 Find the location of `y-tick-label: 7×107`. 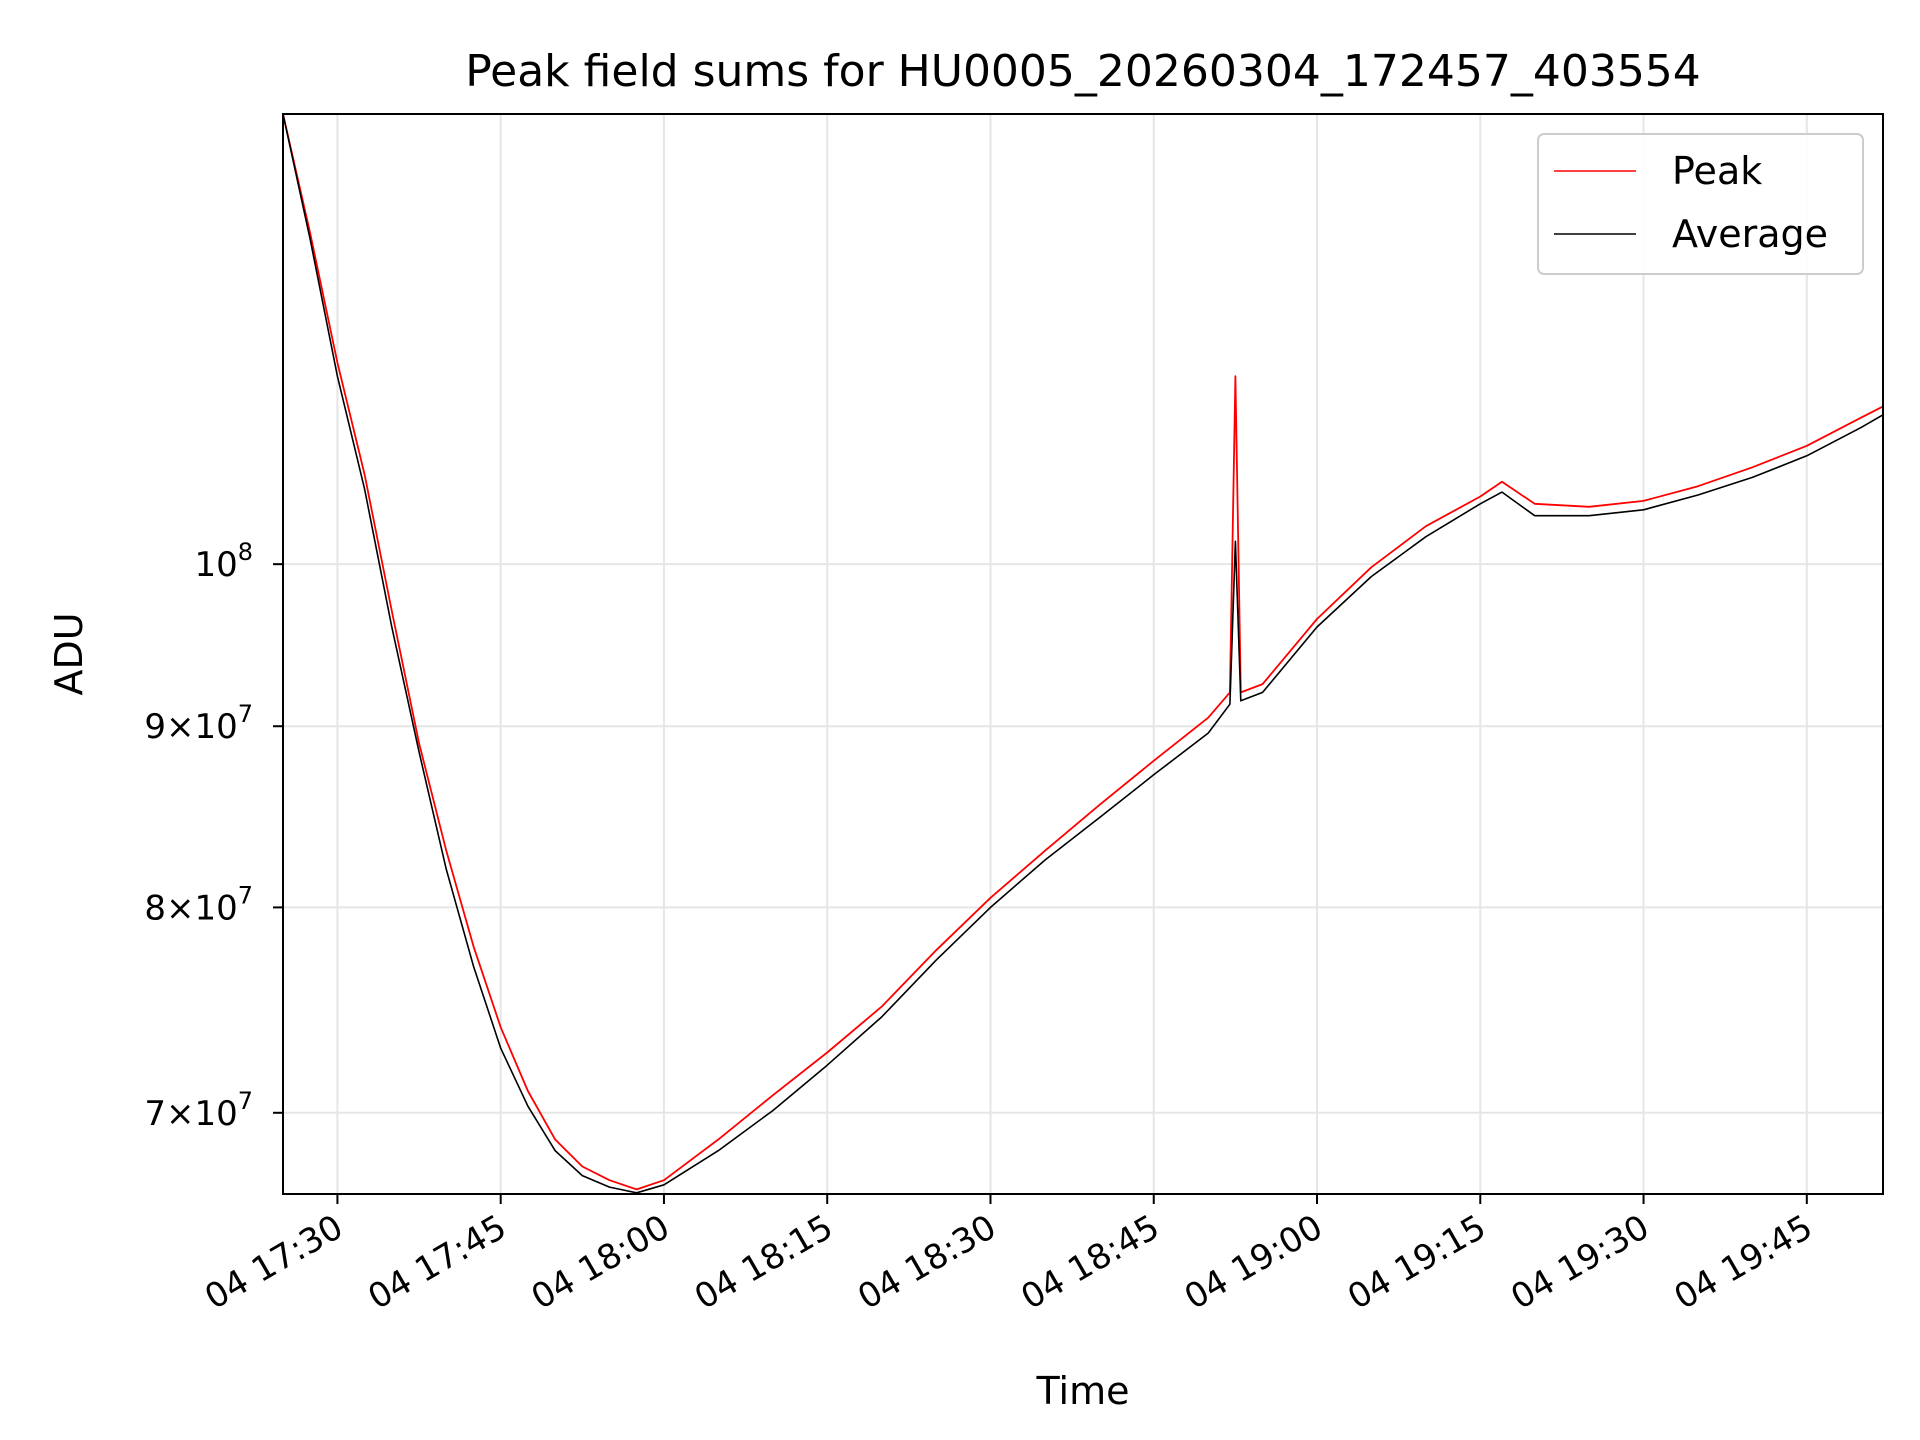

y-tick-label: 7×107 is located at coordinates (198, 1110).